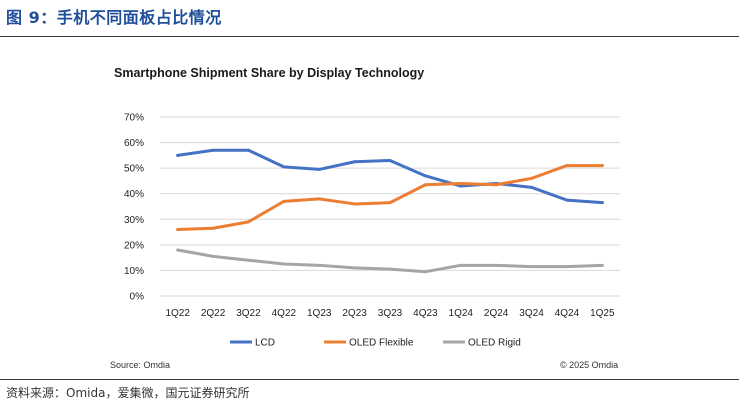  What do you see at coordinates (137, 297) in the screenshot?
I see `y-tick-label: 0%` at bounding box center [137, 297].